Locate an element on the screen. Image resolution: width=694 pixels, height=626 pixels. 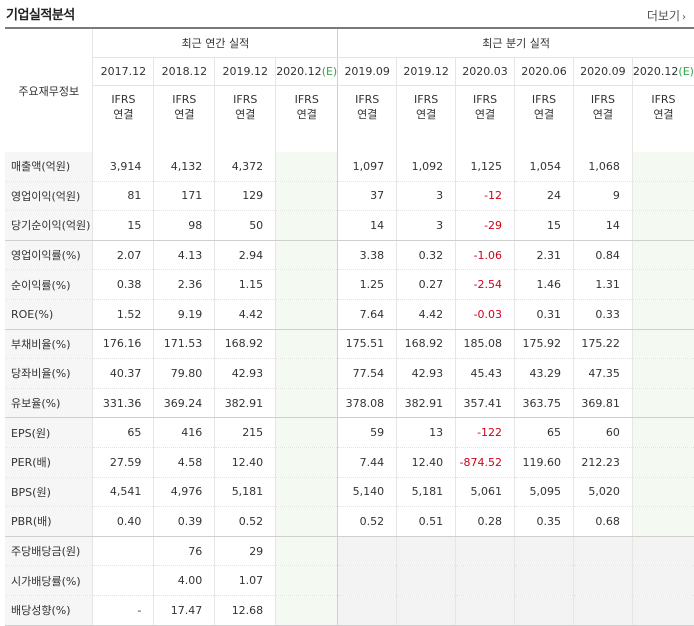
table-cell: 98 is located at coordinates (184, 225).